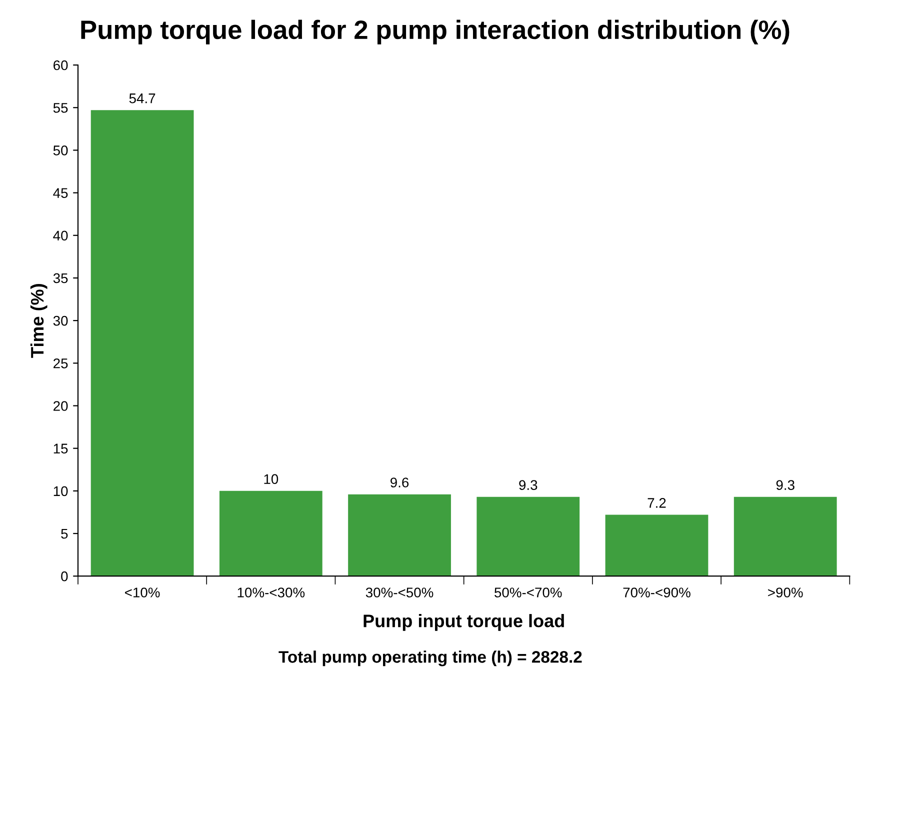 The image size is (910, 823). Describe the element at coordinates (435, 32) in the screenshot. I see `chart-title: Pump torque load for 2 pump interaction distribution (%)` at that location.